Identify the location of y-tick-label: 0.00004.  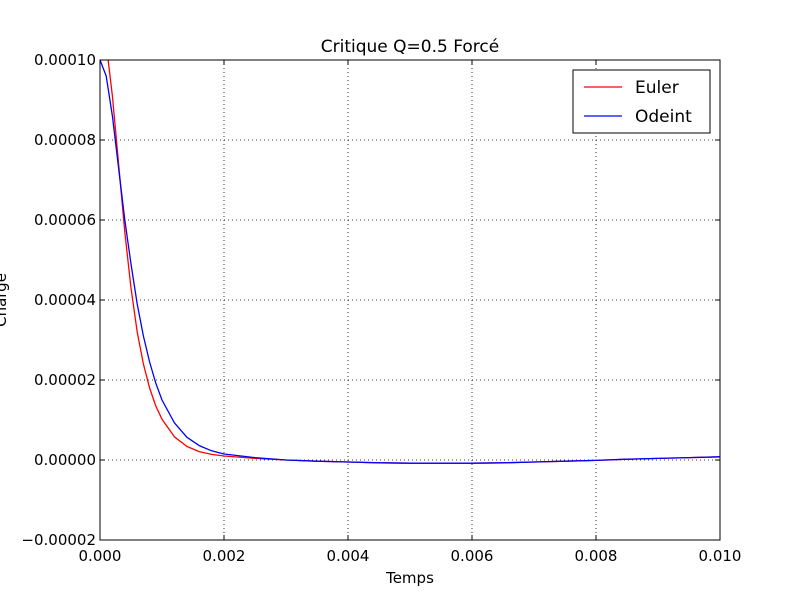
(65, 300).